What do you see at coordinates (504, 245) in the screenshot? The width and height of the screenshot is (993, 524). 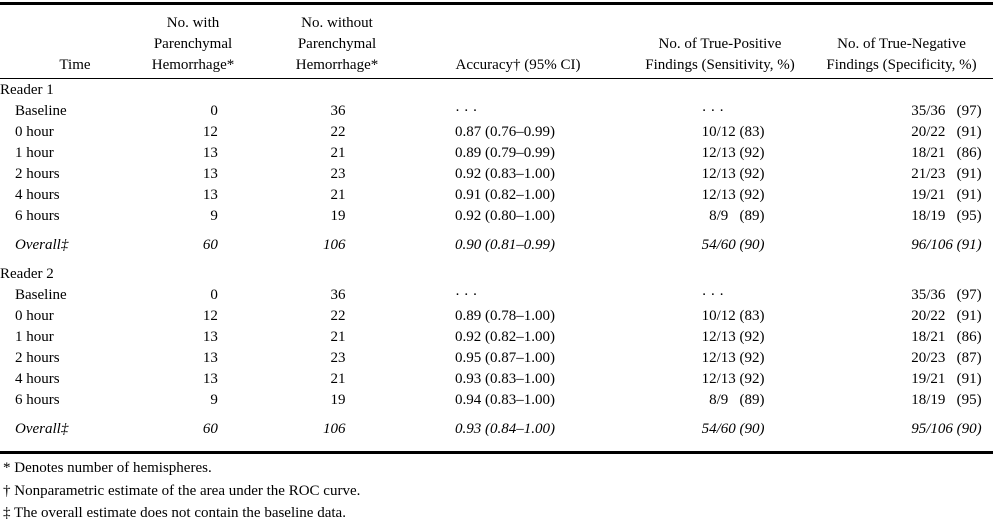 I see `accuracy-cell: 0.90 (0.81–0.99)` at bounding box center [504, 245].